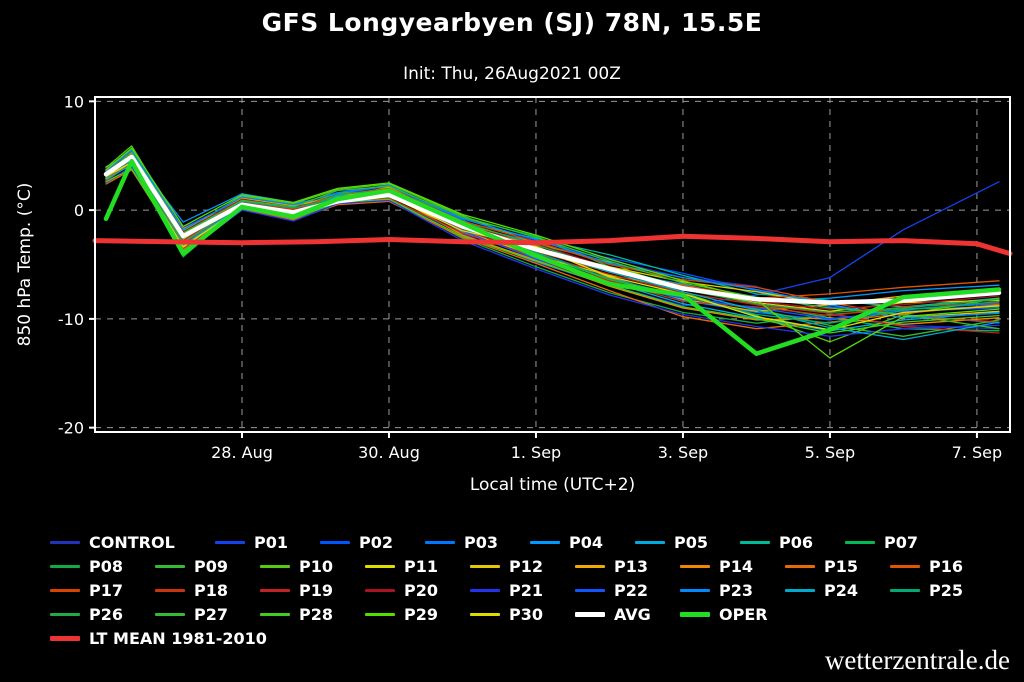  What do you see at coordinates (897, 542) in the screenshot?
I see `legend-item-P07: P07` at bounding box center [897, 542].